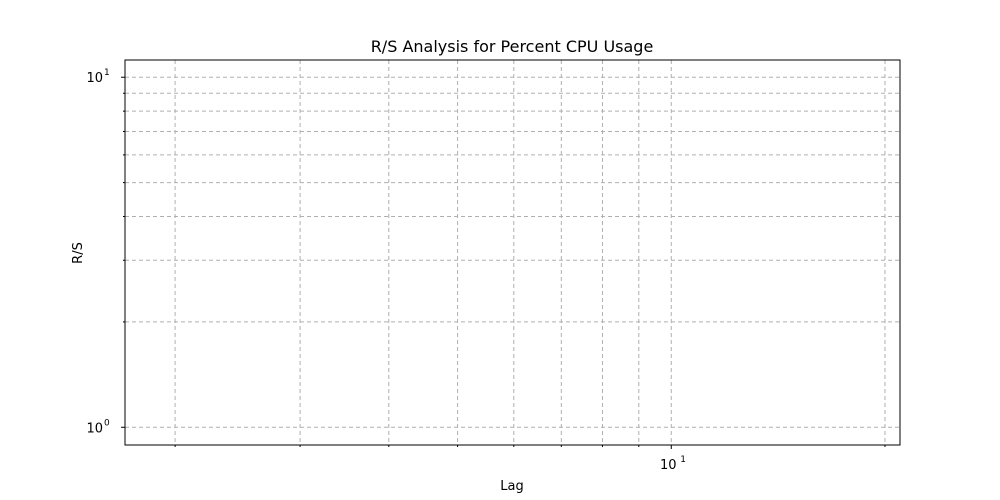 The image size is (1000, 500). I want to click on y-axis-label: R/S, so click(78, 253).